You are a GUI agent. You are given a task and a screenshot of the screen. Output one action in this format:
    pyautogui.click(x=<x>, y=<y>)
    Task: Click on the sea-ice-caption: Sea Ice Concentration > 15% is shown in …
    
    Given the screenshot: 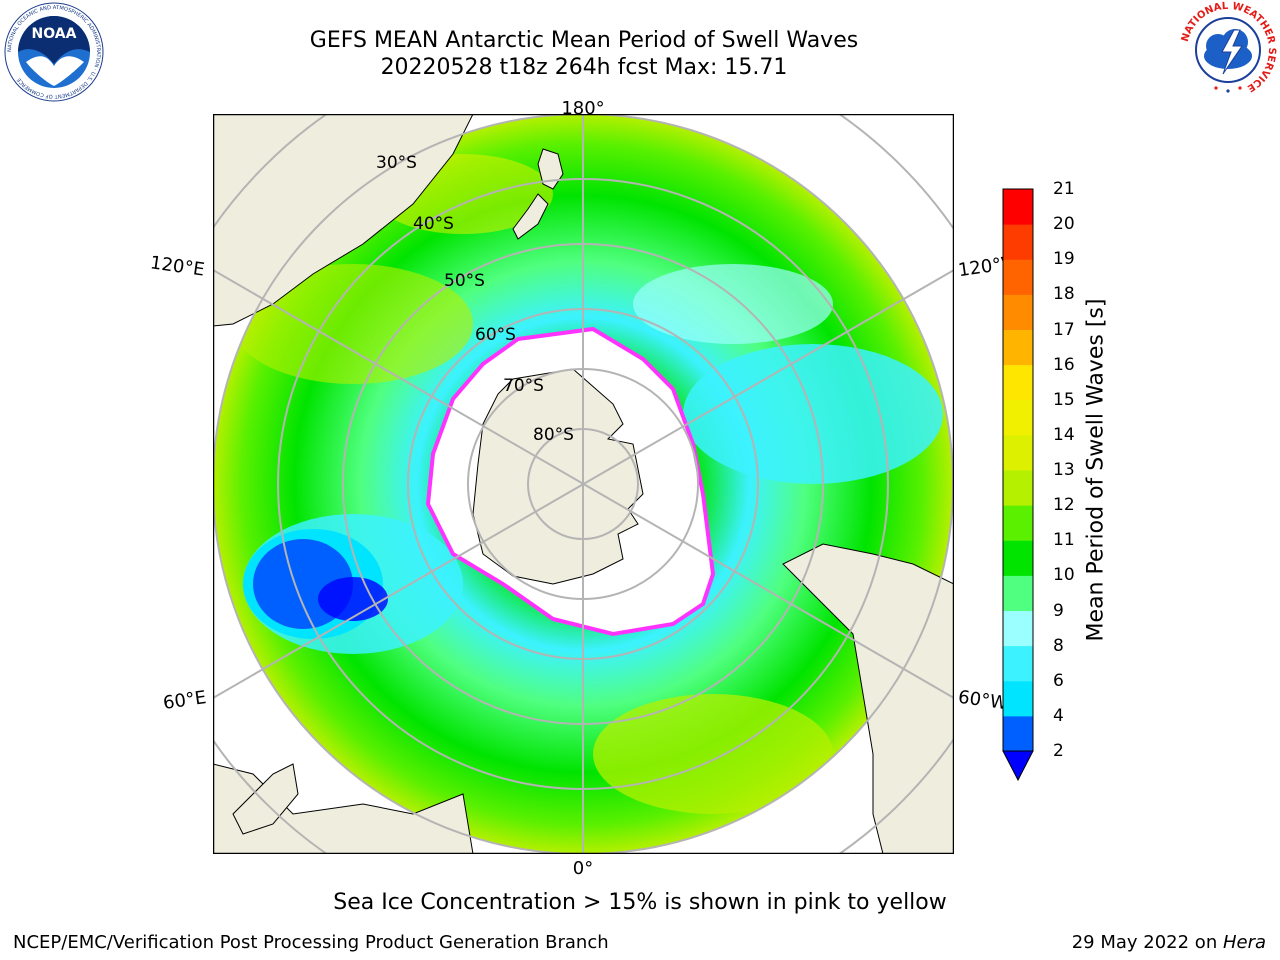 What is the action you would take?
    pyautogui.click(x=640, y=902)
    